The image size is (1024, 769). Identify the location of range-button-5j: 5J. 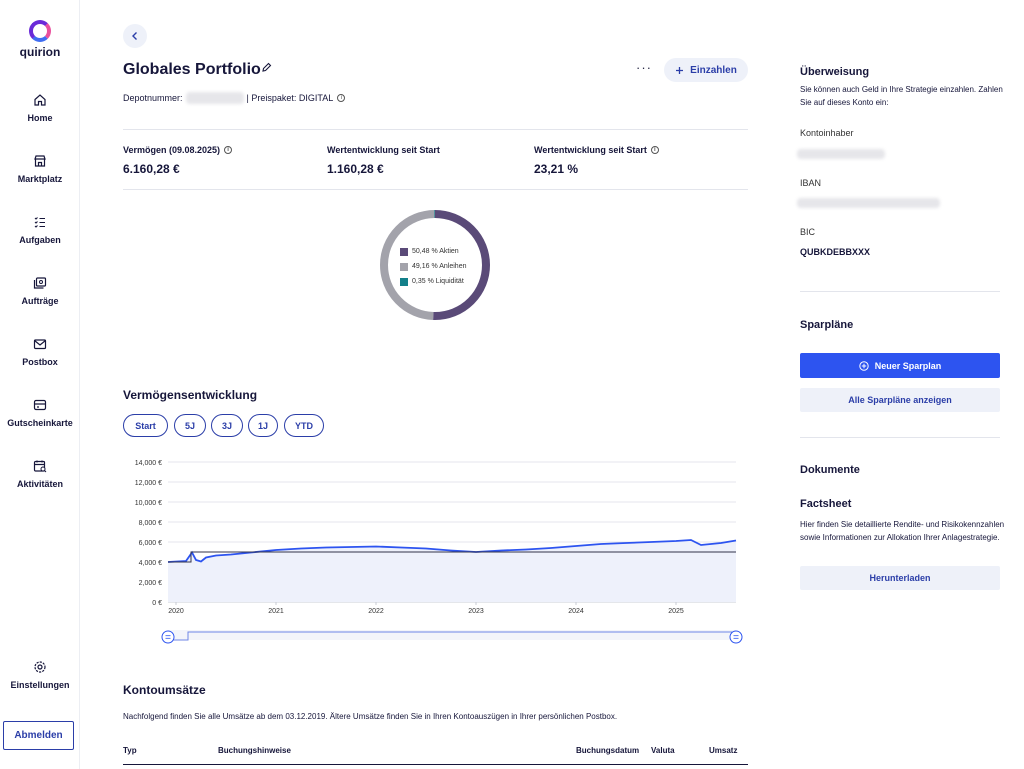
(190, 425).